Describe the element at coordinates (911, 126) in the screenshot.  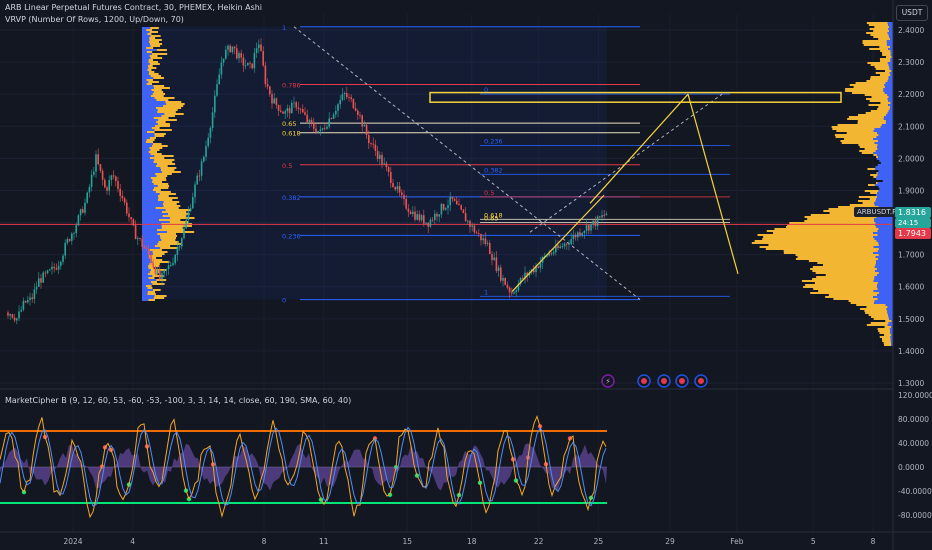
I see `price-tick-label: 2.1000` at that location.